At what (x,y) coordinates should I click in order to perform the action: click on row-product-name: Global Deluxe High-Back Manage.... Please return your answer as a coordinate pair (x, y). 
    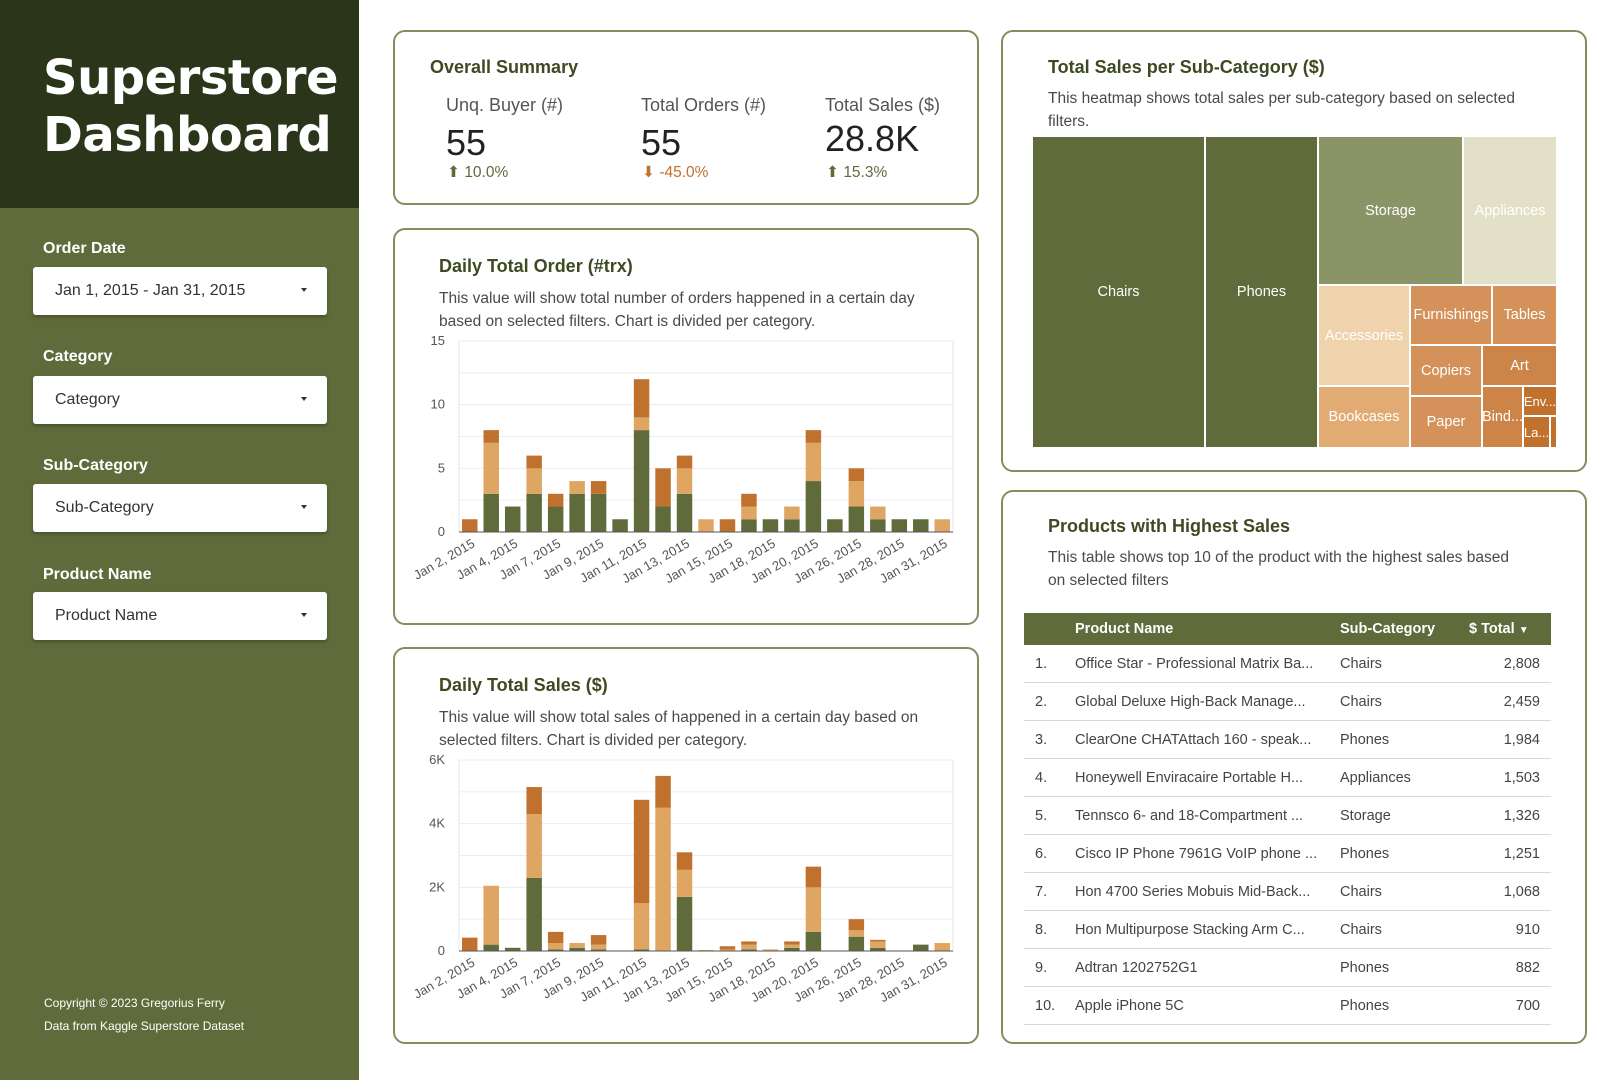
    Looking at the image, I should click on (1190, 702).